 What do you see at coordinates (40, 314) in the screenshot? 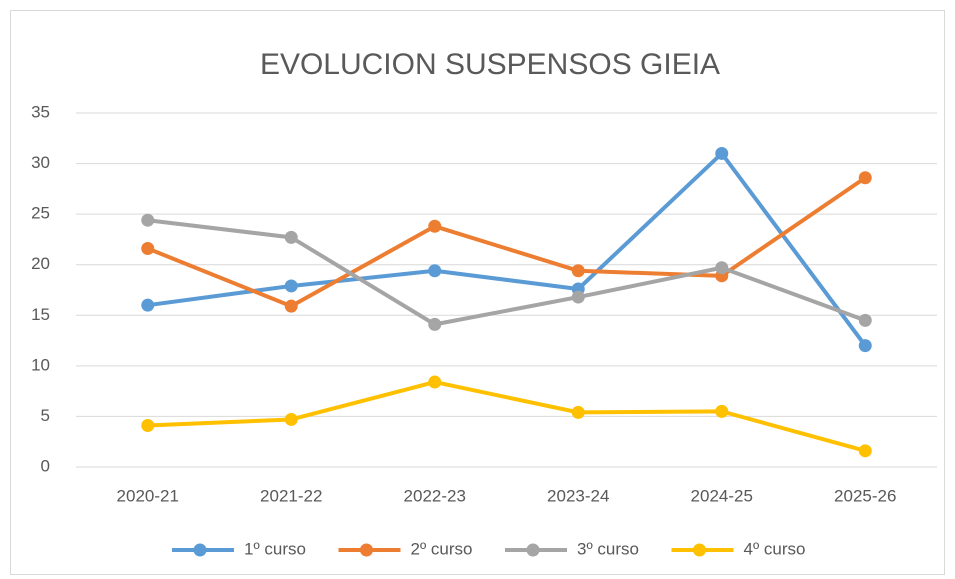
I see `y-tick-label: 15` at bounding box center [40, 314].